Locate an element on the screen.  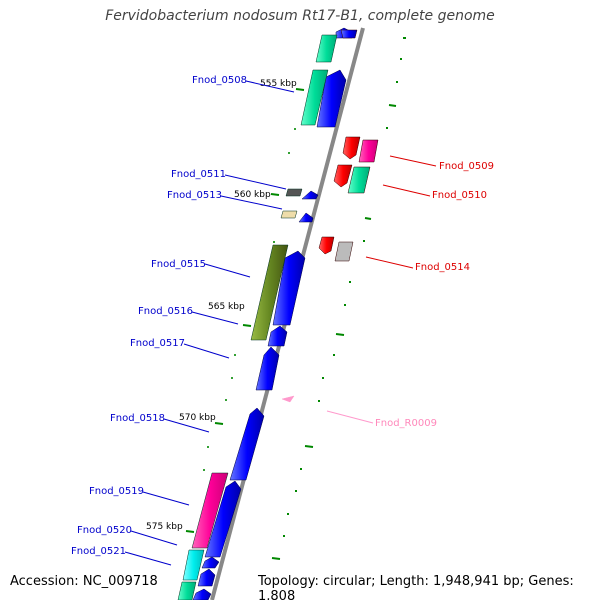
gene-label: Fnod_0515 is located at coordinates (178, 264).